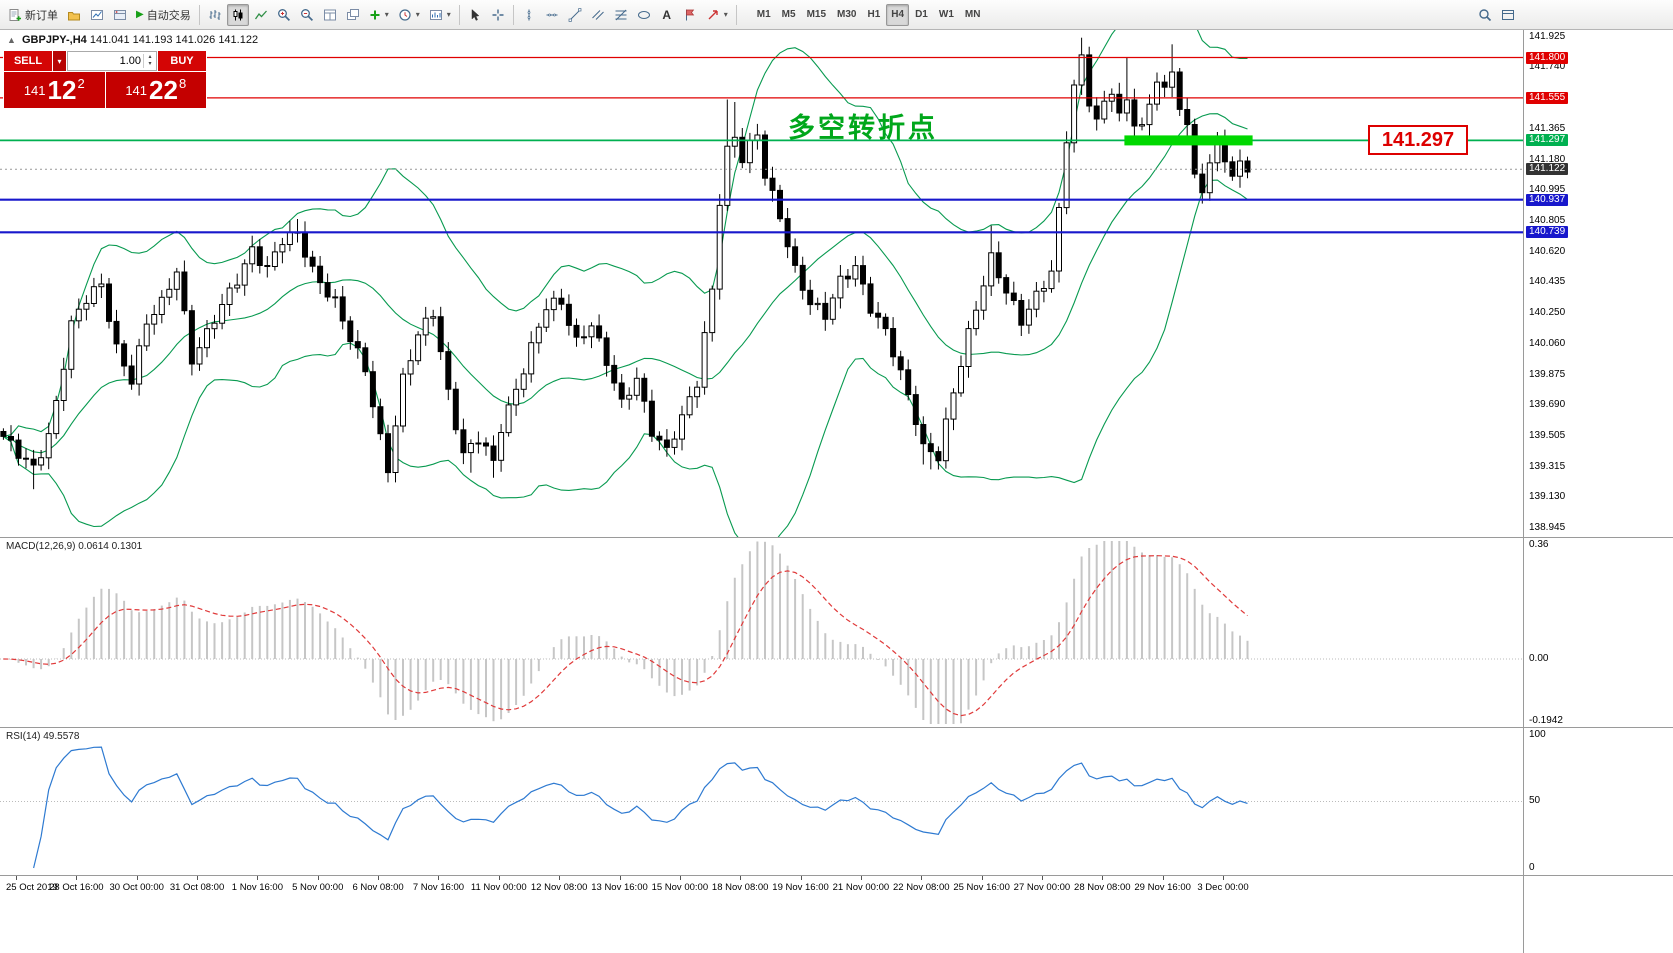  What do you see at coordinates (330, 15) in the screenshot?
I see `auto-arrange-button` at bounding box center [330, 15].